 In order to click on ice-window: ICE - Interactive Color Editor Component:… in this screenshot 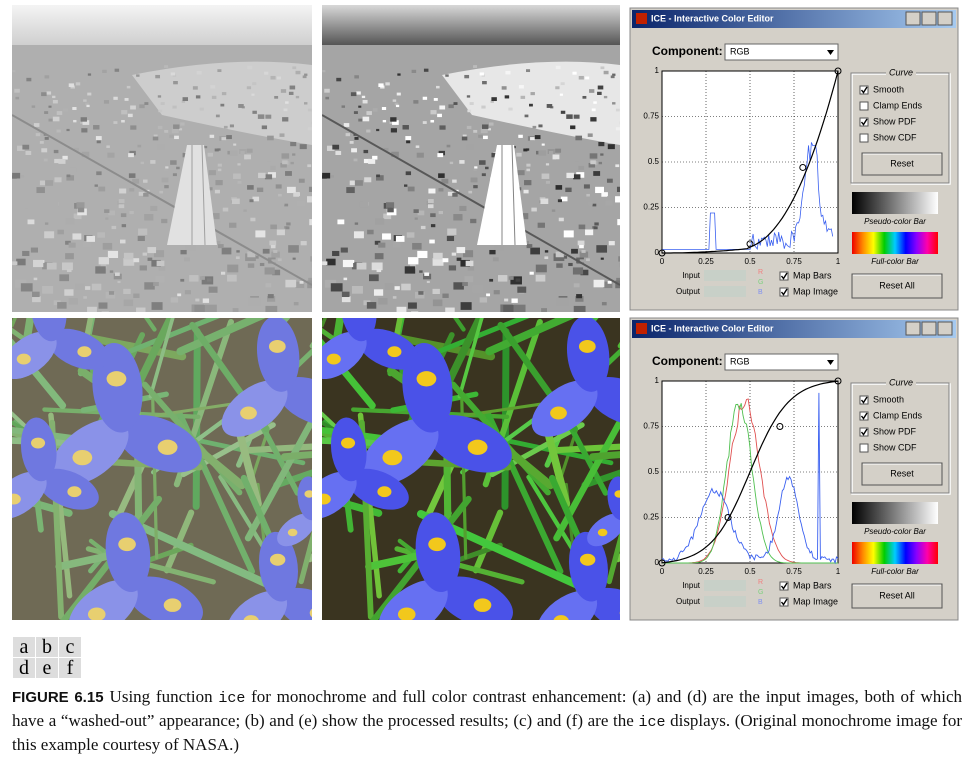, I will do `click(794, 159)`.